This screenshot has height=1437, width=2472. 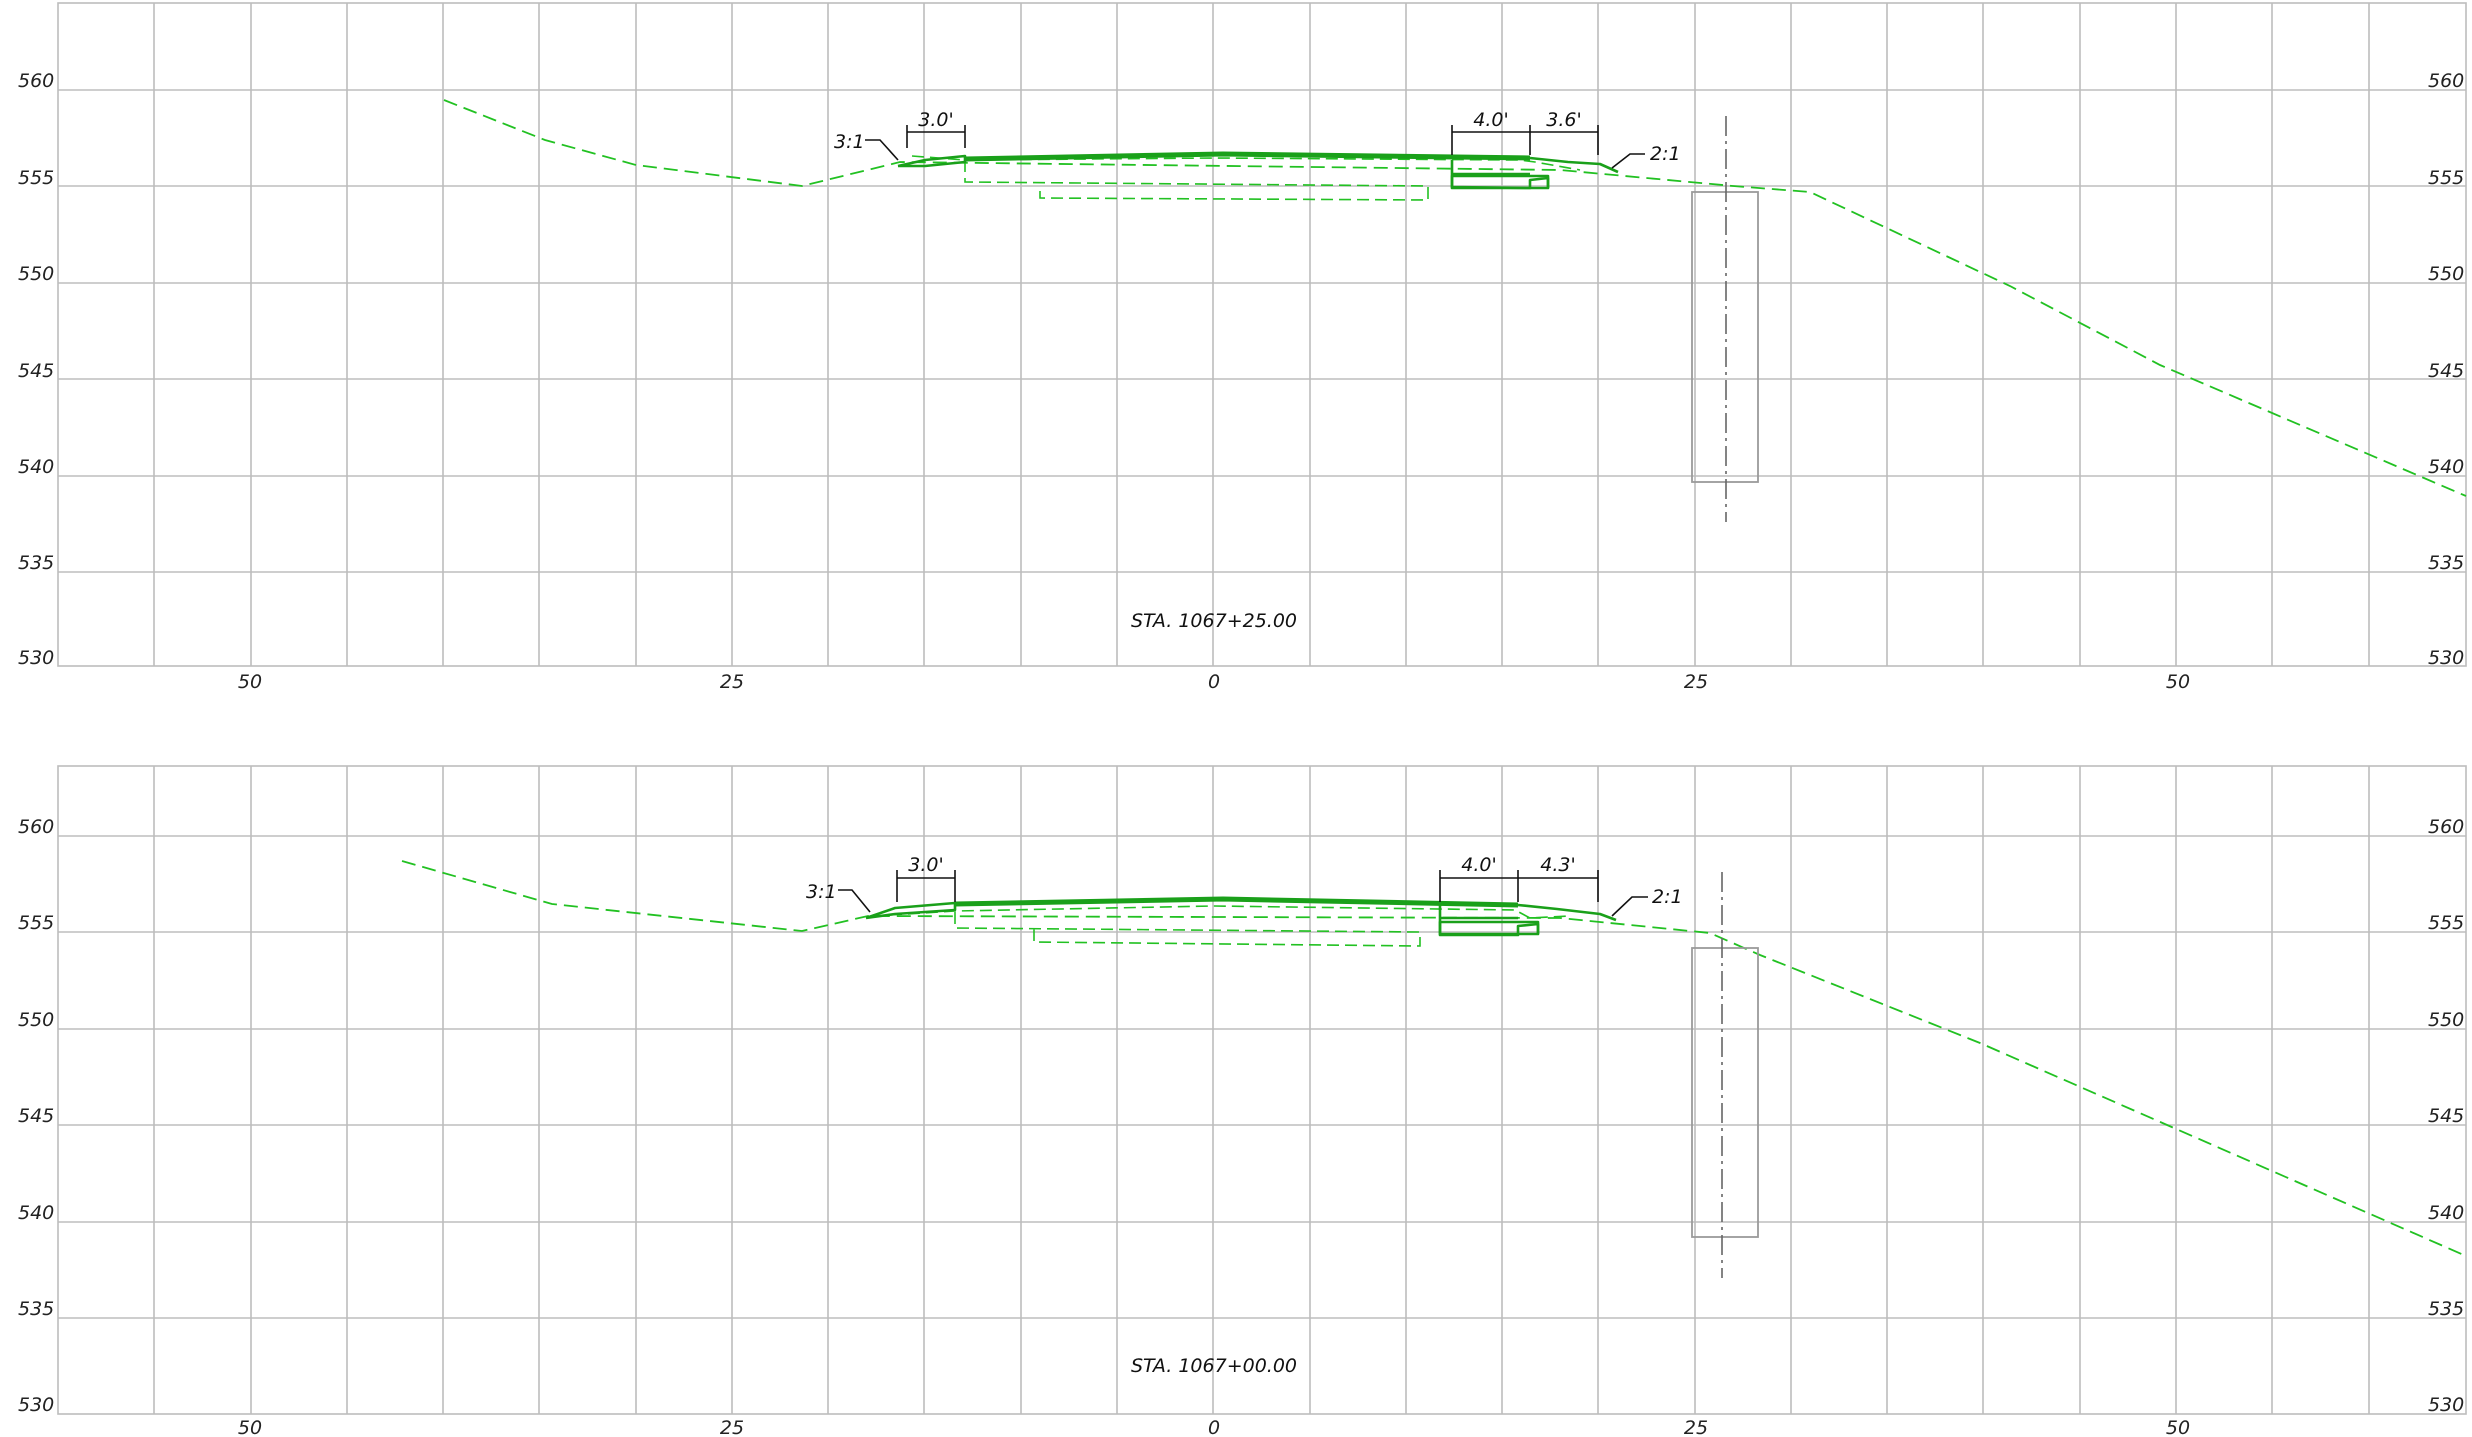 I want to click on existing-pavement-line, so click(x=1246, y=163).